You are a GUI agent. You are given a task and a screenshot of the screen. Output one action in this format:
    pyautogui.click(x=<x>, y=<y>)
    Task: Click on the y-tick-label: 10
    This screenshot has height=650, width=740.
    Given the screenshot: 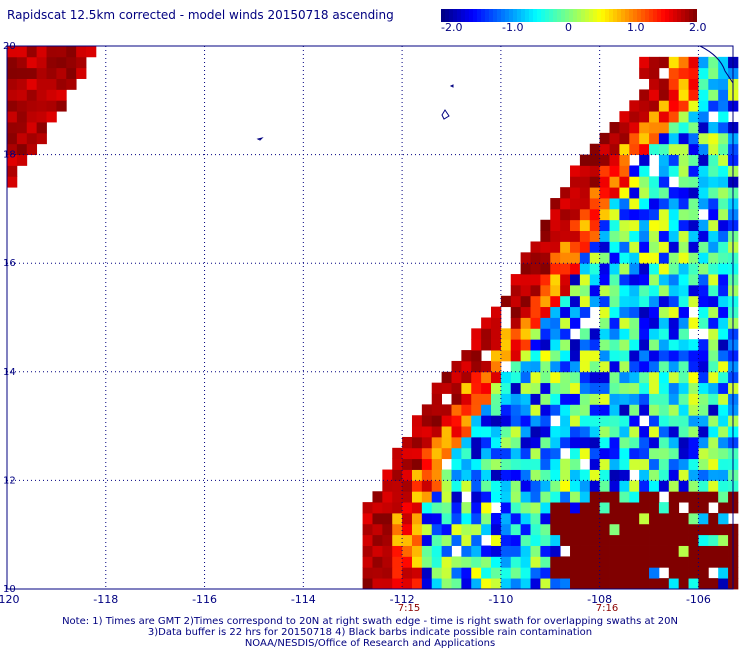 What is the action you would take?
    pyautogui.click(x=9, y=589)
    